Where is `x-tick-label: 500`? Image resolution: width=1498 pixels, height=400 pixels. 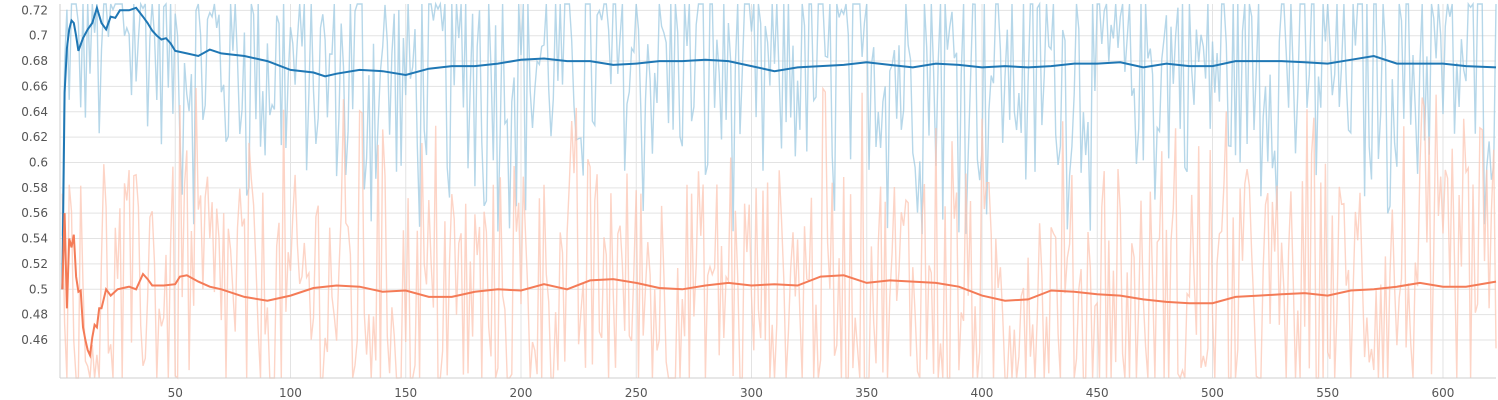 x-tick-label: 500 is located at coordinates (1212, 393).